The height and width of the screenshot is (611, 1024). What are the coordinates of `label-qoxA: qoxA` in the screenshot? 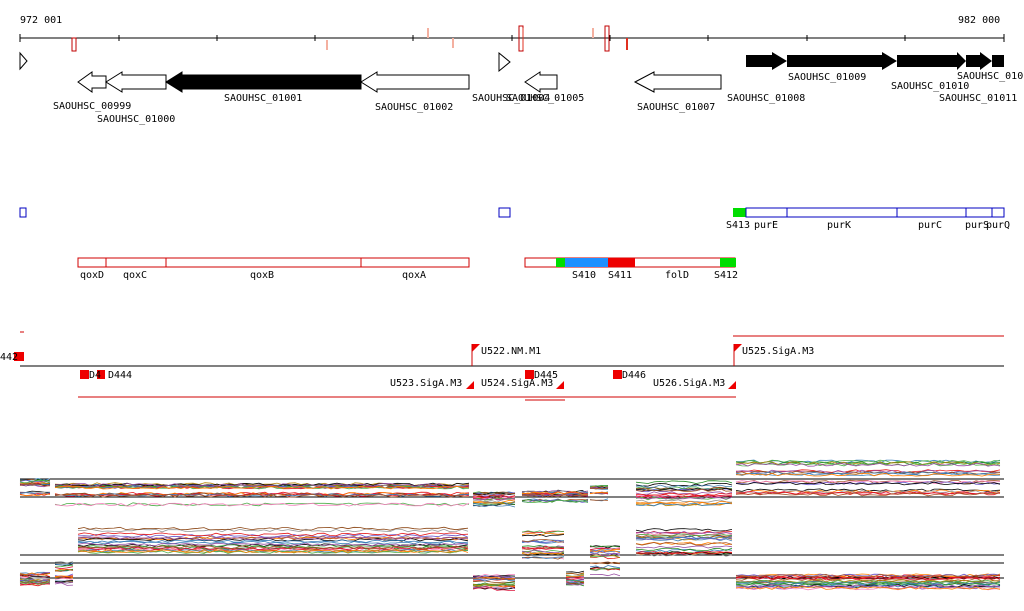 It's located at (414, 275).